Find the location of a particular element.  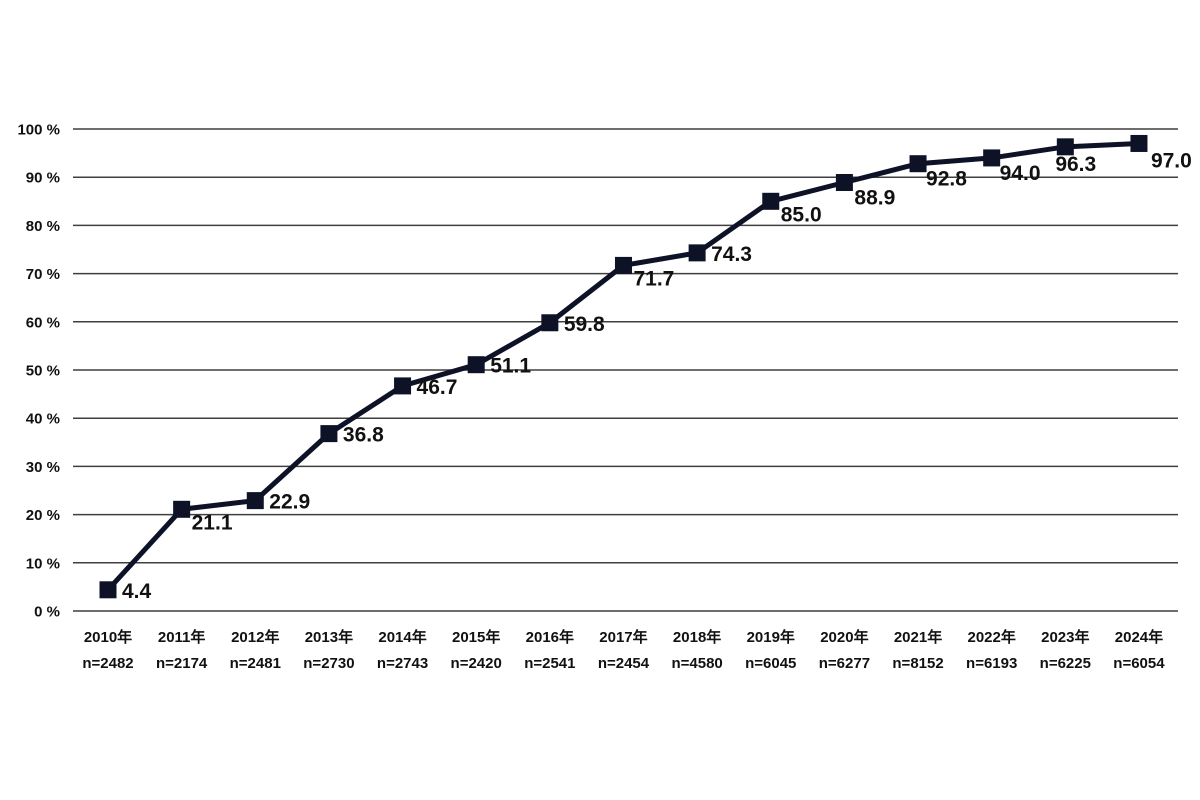

y-axis-tick-label: 70 % is located at coordinates (43, 274).